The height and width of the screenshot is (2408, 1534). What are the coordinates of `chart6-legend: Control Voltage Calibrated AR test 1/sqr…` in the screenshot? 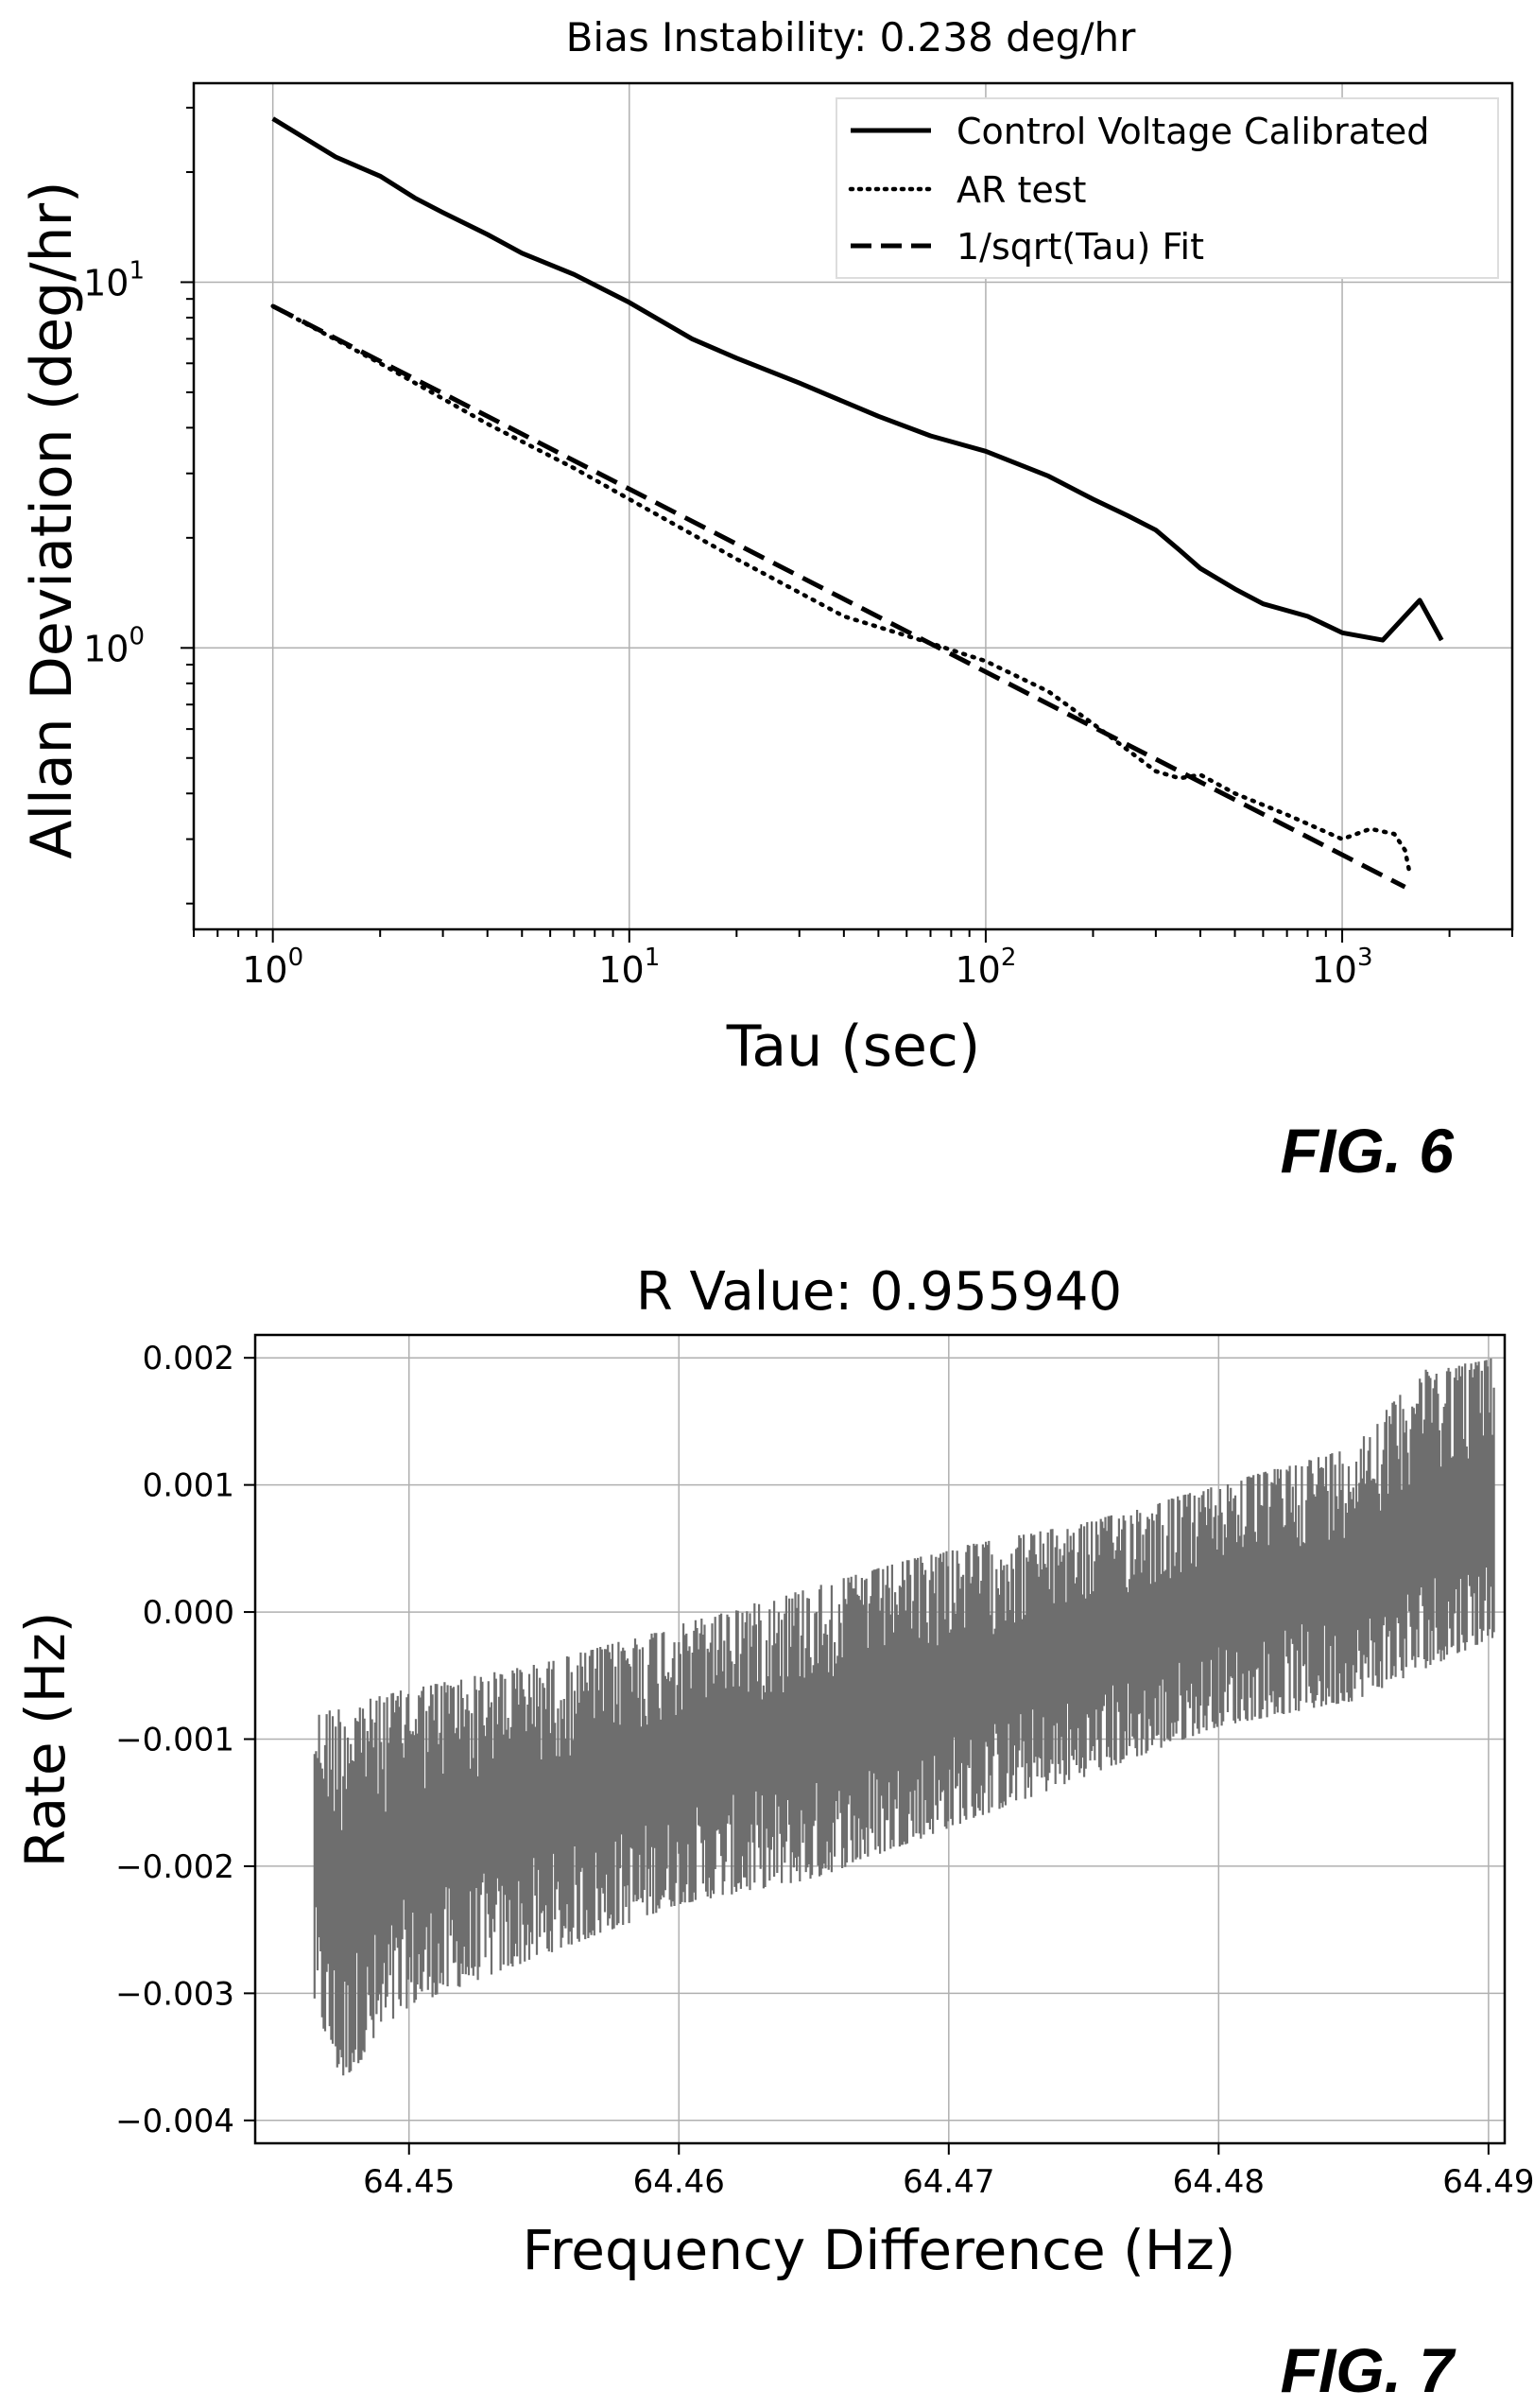 It's located at (1167, 188).